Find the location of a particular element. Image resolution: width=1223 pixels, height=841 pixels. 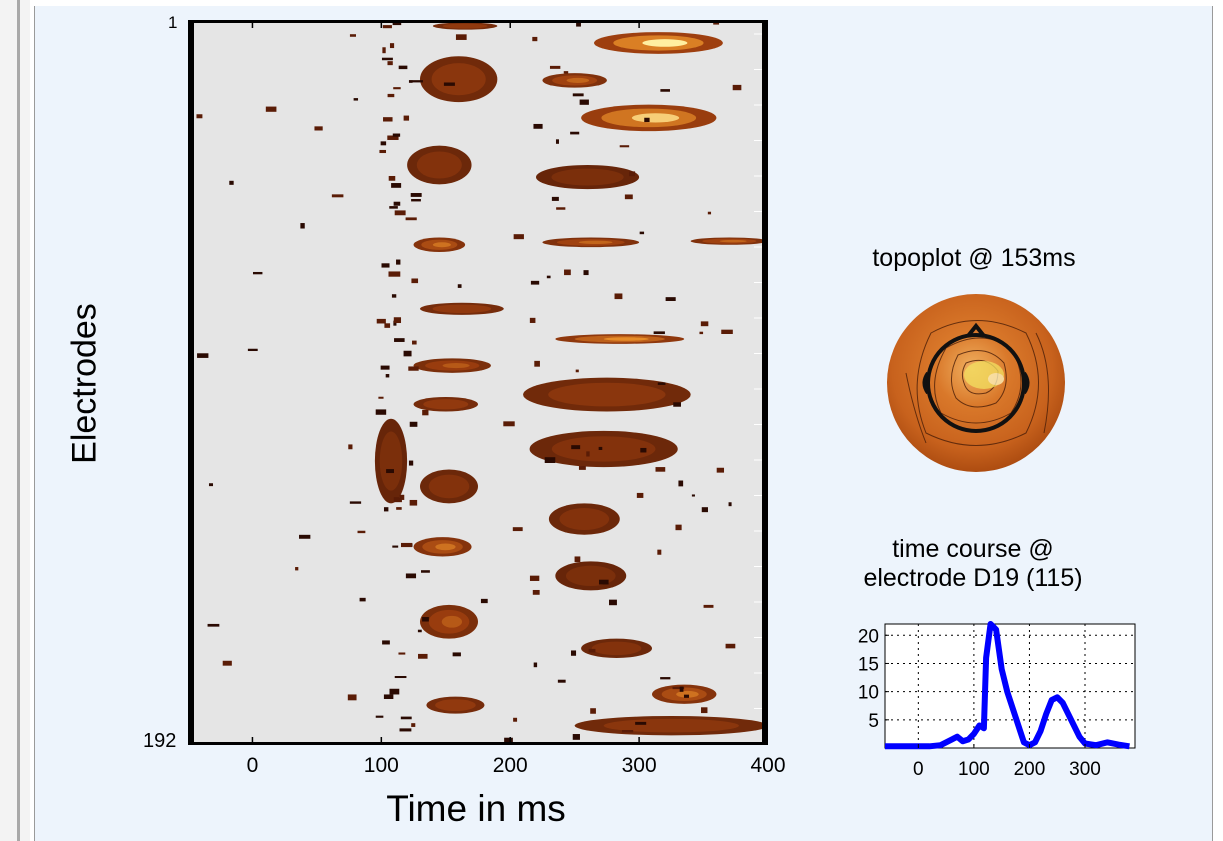

timecourse-grid is located at coordinates (1010, 686).